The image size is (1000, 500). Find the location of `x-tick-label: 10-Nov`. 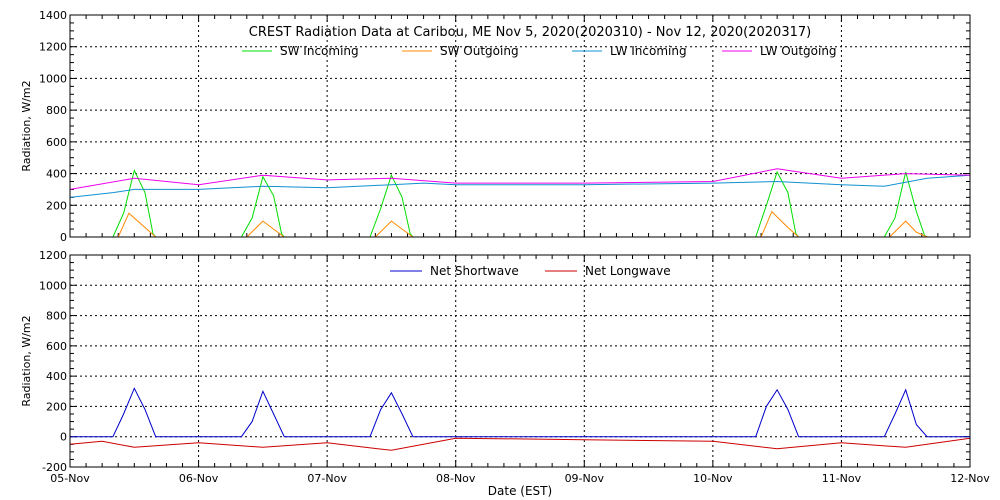

x-tick-label: 10-Nov is located at coordinates (713, 478).